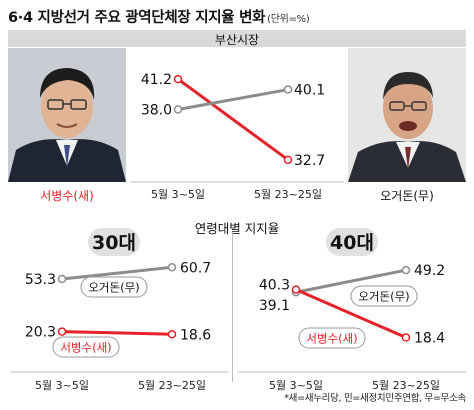 The image size is (474, 410). I want to click on busan-seo-line, so click(233, 119).